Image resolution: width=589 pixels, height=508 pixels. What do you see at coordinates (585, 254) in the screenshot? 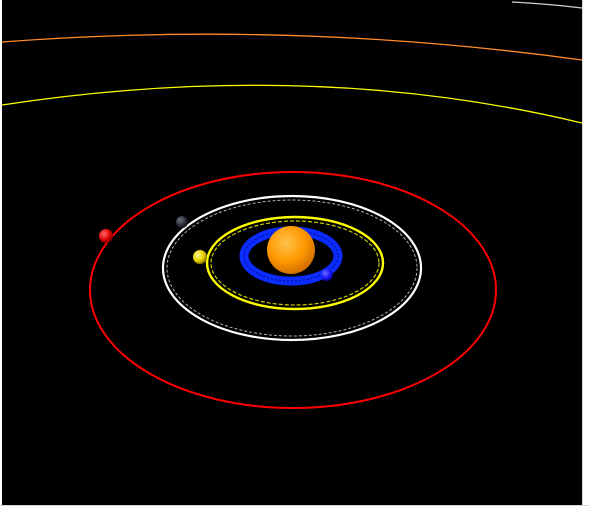
I see `window-right-border` at bounding box center [585, 254].